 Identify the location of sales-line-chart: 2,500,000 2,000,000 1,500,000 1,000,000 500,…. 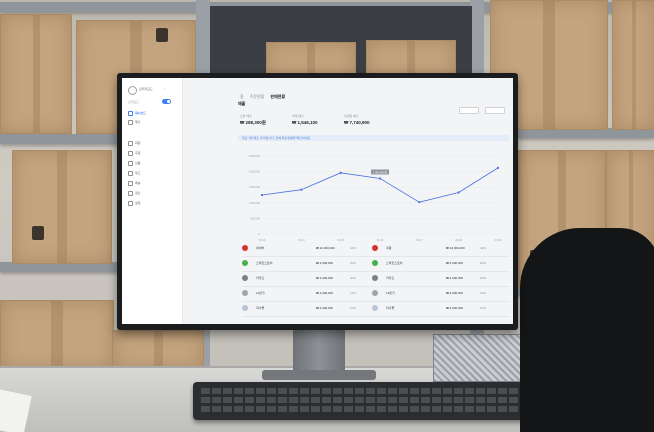
(374, 198).